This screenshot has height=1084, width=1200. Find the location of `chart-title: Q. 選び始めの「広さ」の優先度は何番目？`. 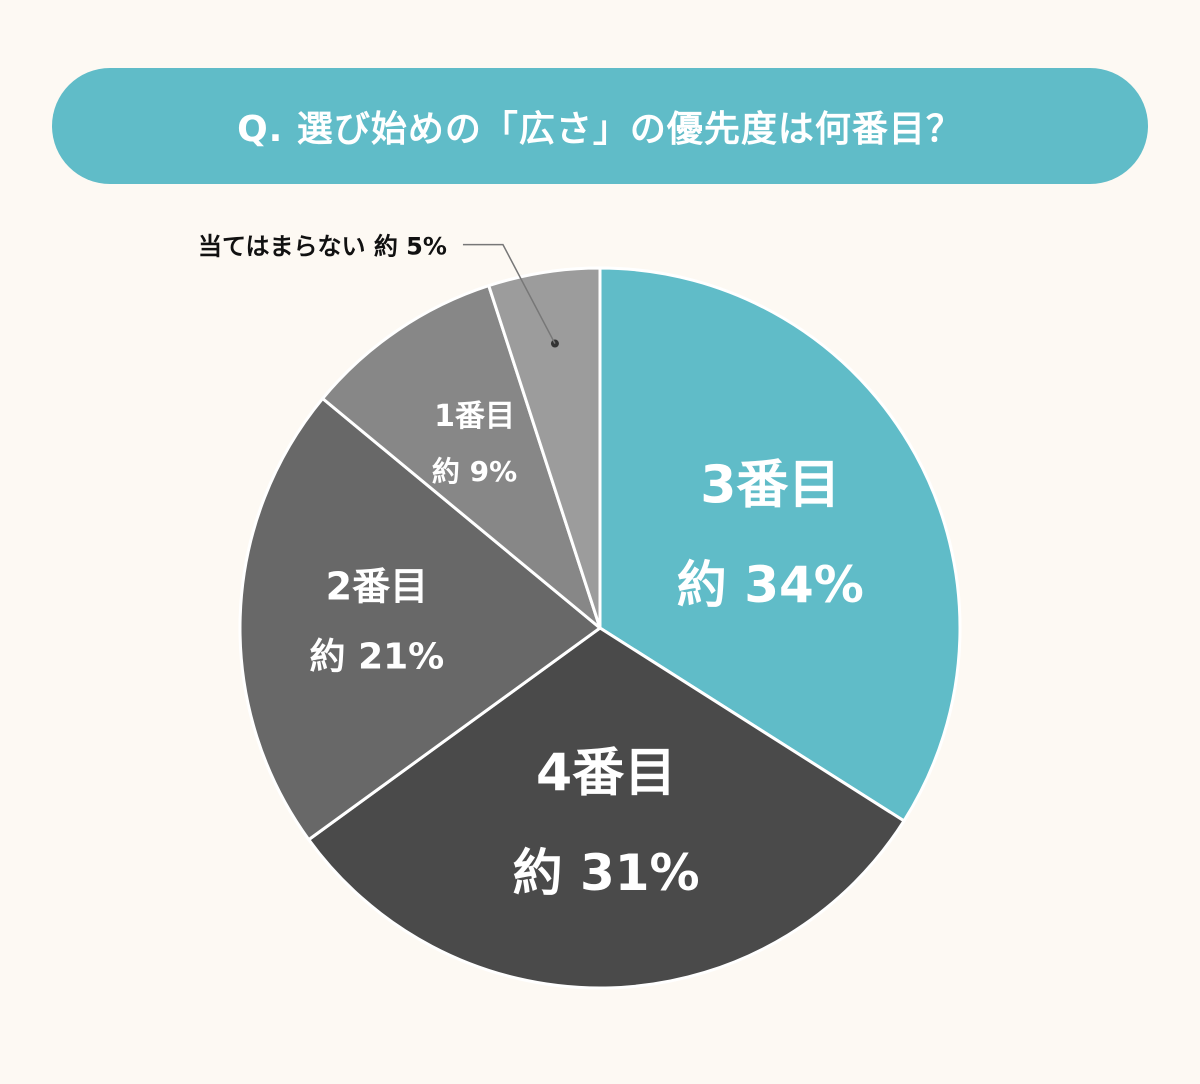

chart-title: Q. 選び始めの「広さ」の優先度は何番目？ is located at coordinates (600, 129).